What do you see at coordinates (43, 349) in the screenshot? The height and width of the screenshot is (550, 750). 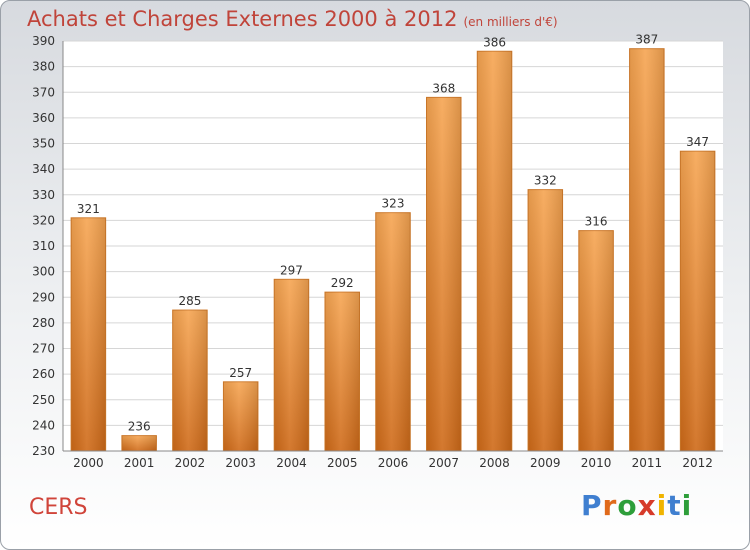 I see `y-tick-label: 270` at bounding box center [43, 349].